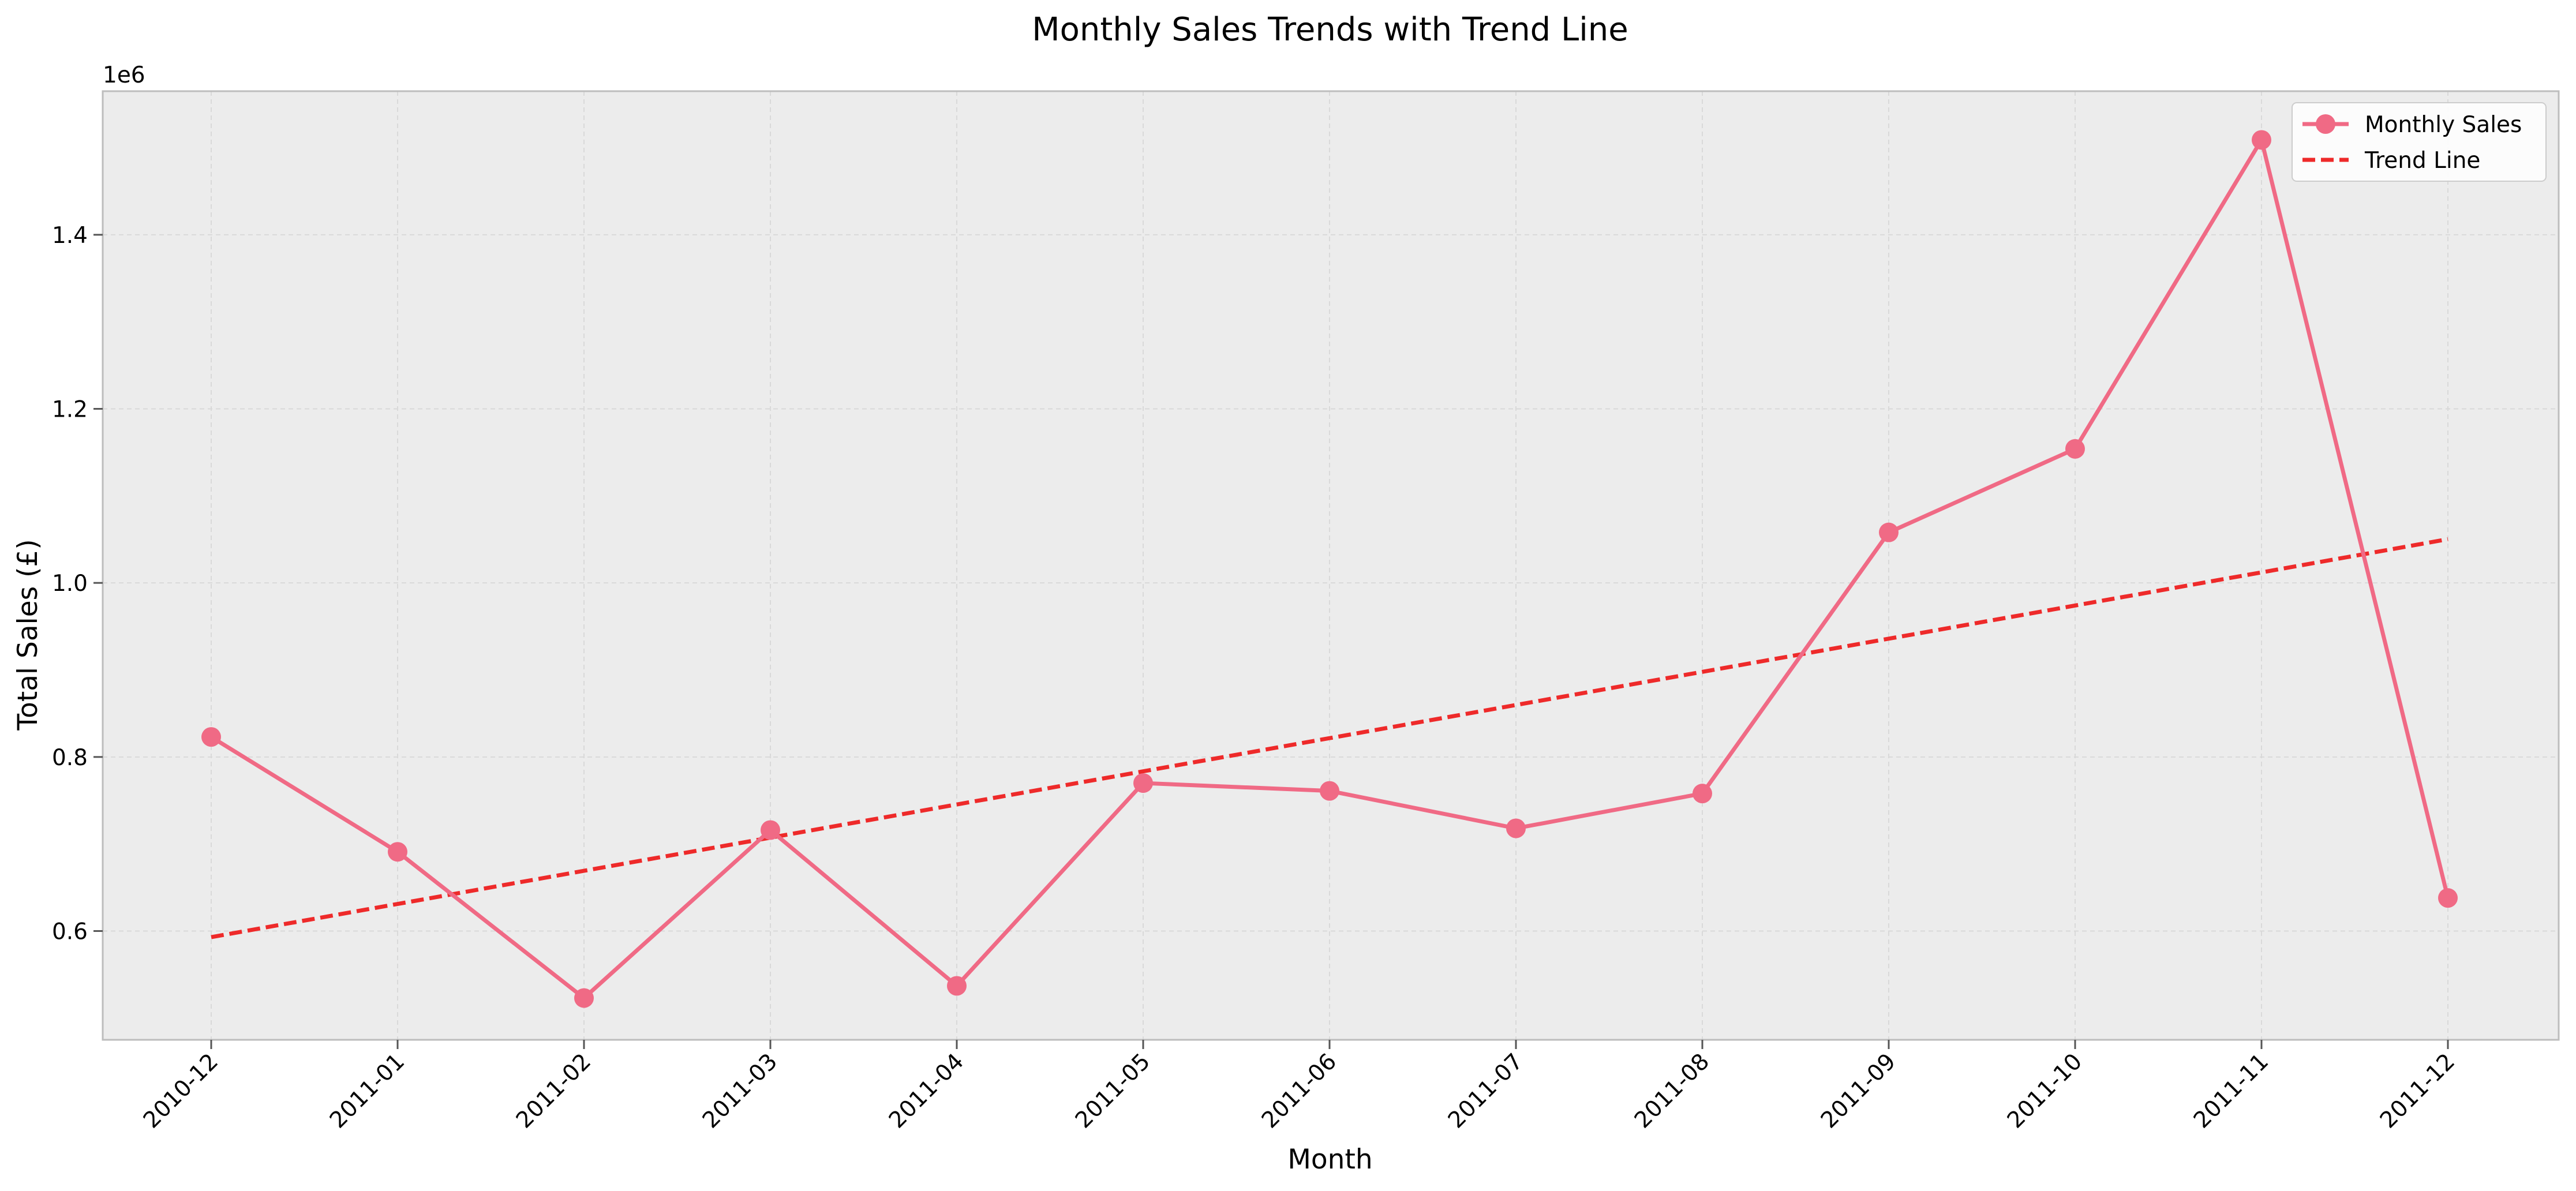 The height and width of the screenshot is (1191, 2576). I want to click on y-tick-label: 1.2, so click(70, 410).